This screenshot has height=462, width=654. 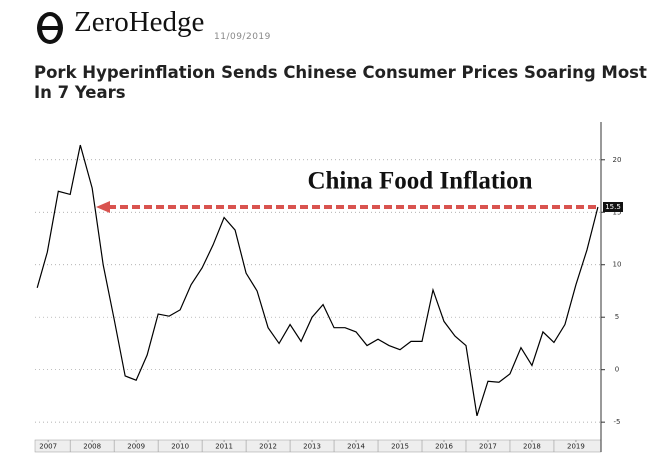 What do you see at coordinates (617, 422) in the screenshot?
I see `y-tick-label: -5` at bounding box center [617, 422].